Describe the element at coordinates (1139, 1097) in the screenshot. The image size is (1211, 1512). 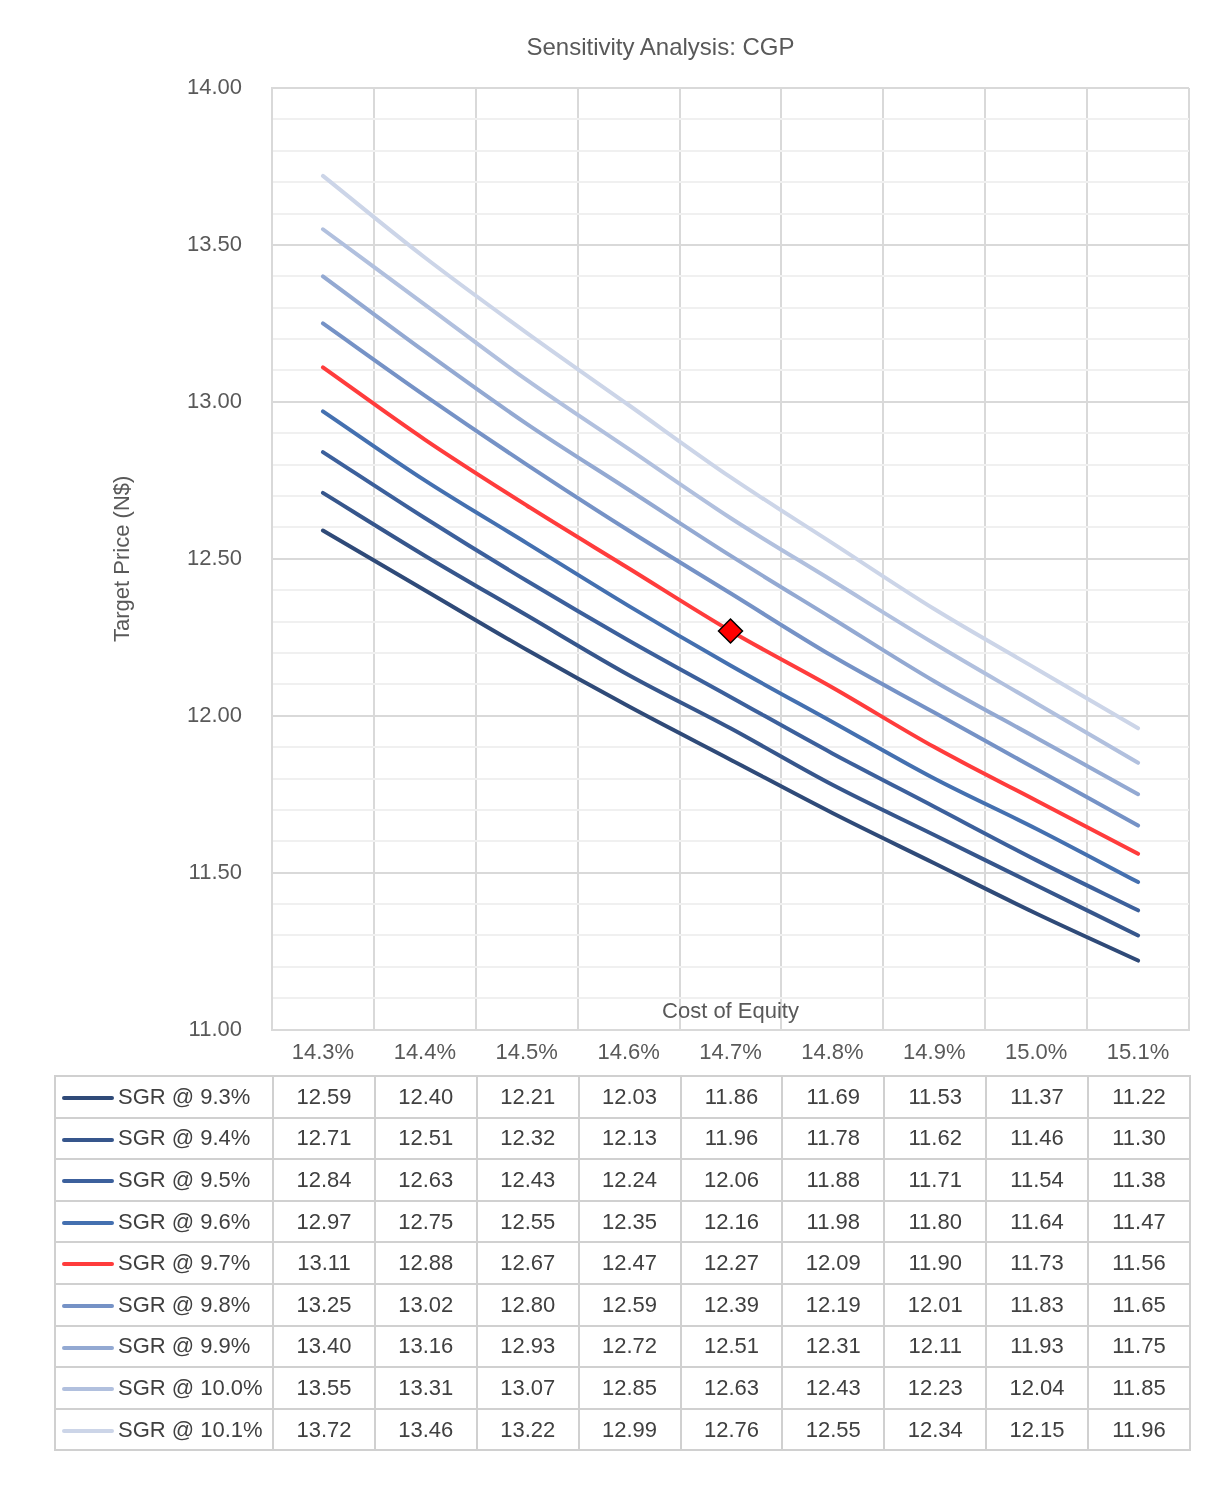
I see `data-label: 11.22` at that location.